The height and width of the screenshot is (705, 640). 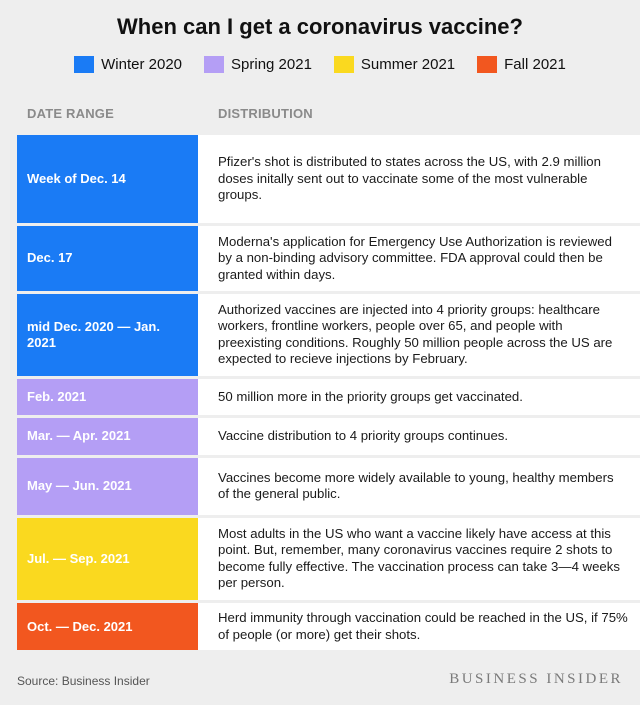 What do you see at coordinates (536, 679) in the screenshot?
I see `brand-logo: BUSINESS INSIDER` at bounding box center [536, 679].